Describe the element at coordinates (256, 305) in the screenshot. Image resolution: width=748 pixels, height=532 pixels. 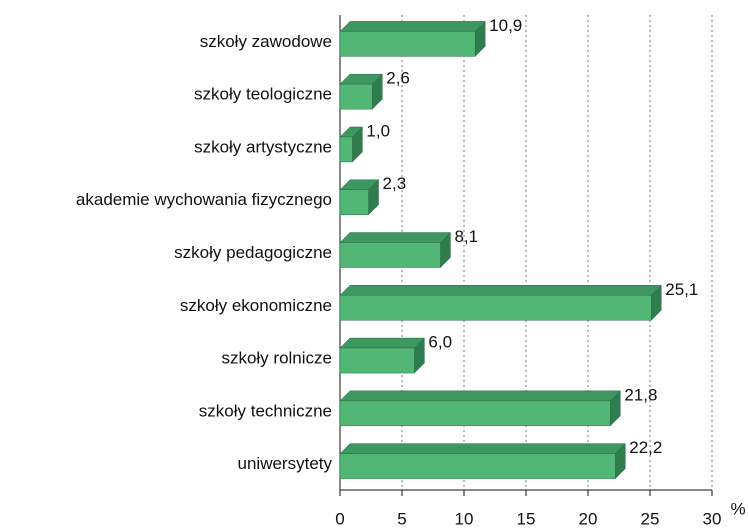
I see `y-tick-label: szkoły ekonomiczne` at that location.